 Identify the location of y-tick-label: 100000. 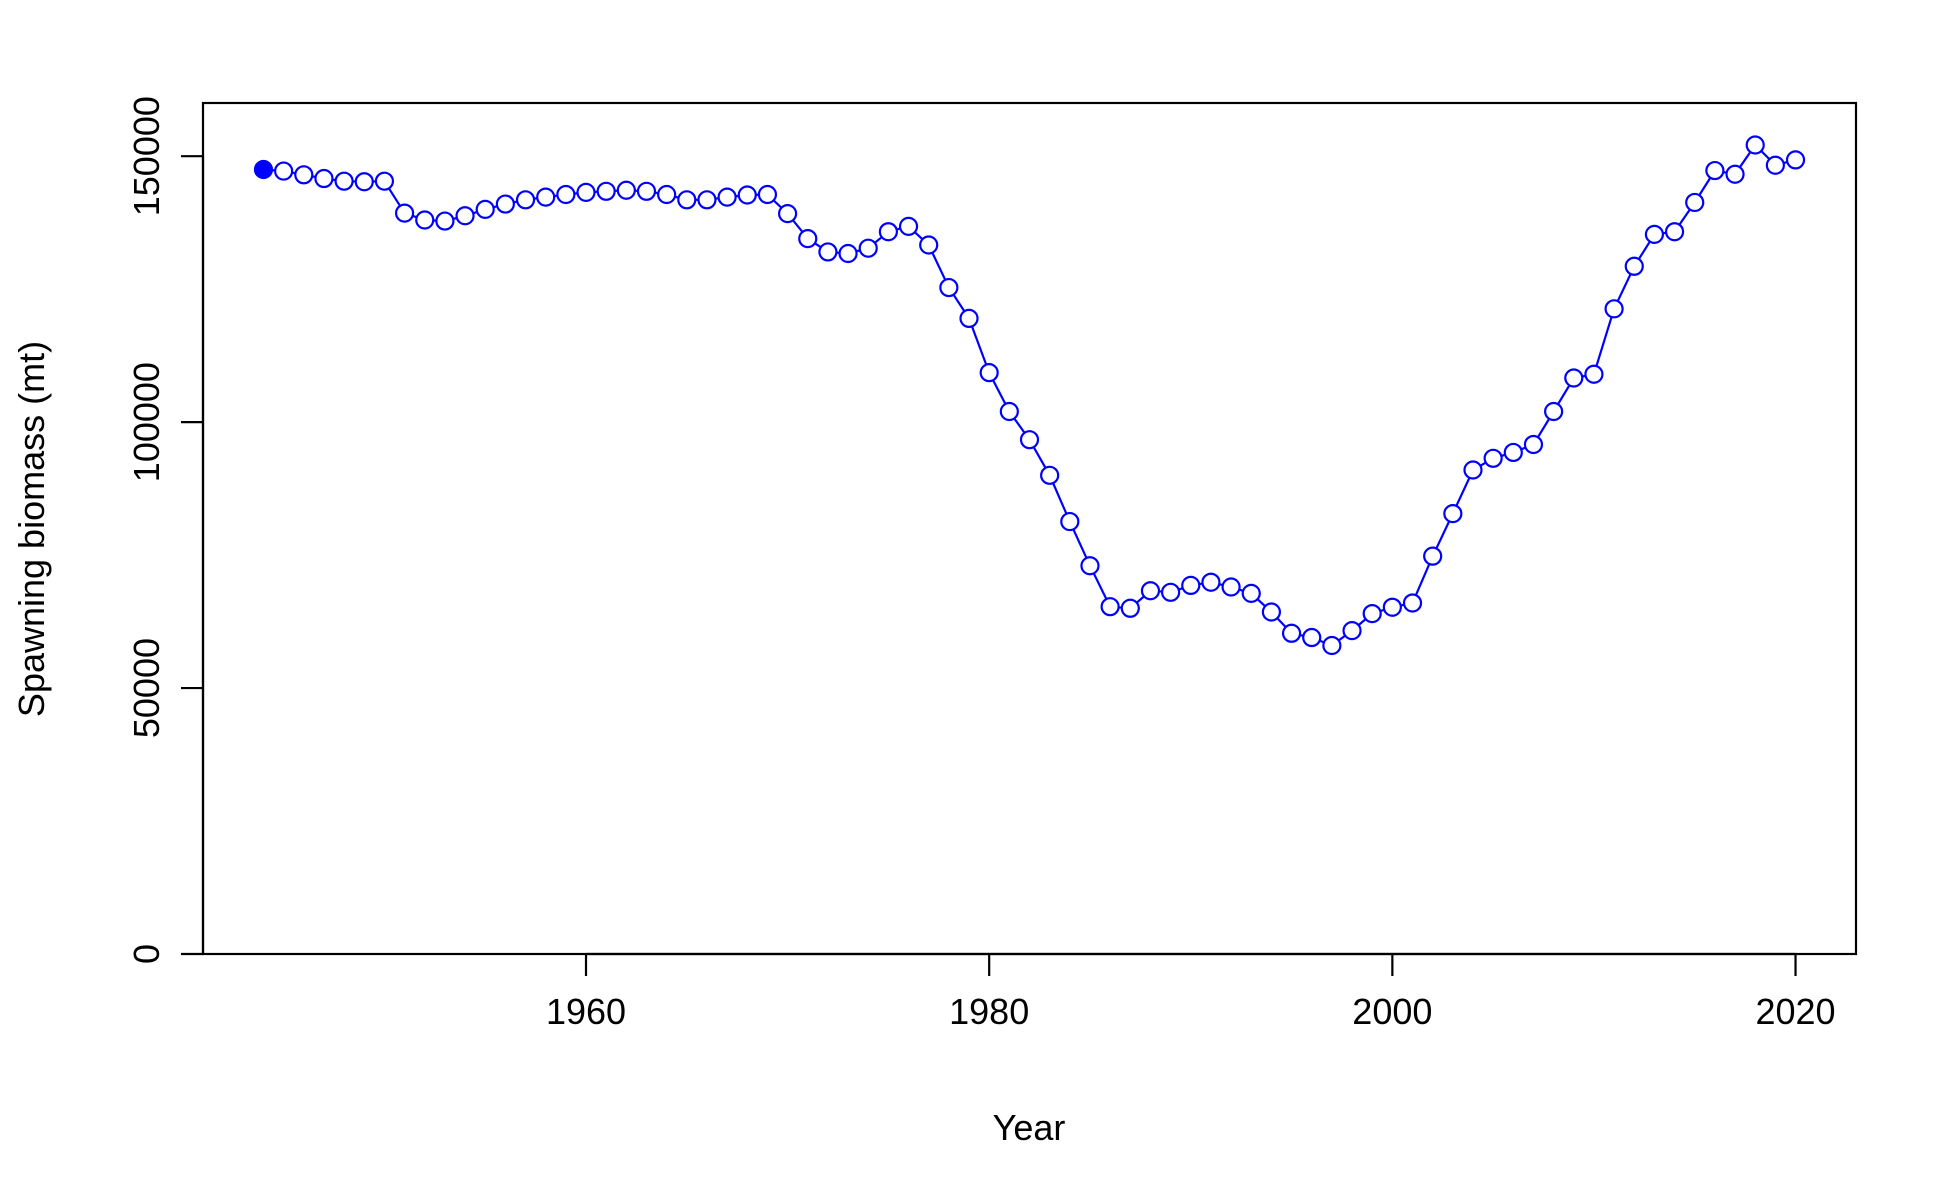
(146, 422).